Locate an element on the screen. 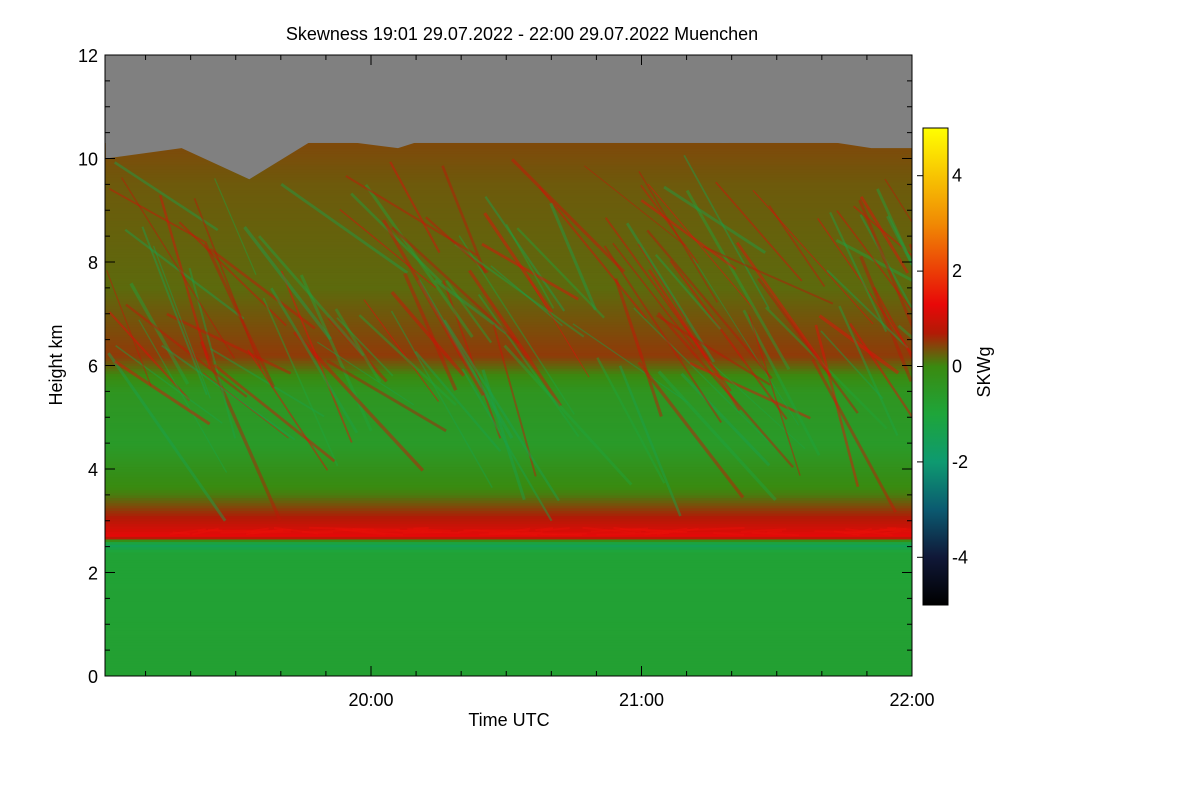  colorbar: 4 2 0 -2 -4 SKWg is located at coordinates (955, 366).